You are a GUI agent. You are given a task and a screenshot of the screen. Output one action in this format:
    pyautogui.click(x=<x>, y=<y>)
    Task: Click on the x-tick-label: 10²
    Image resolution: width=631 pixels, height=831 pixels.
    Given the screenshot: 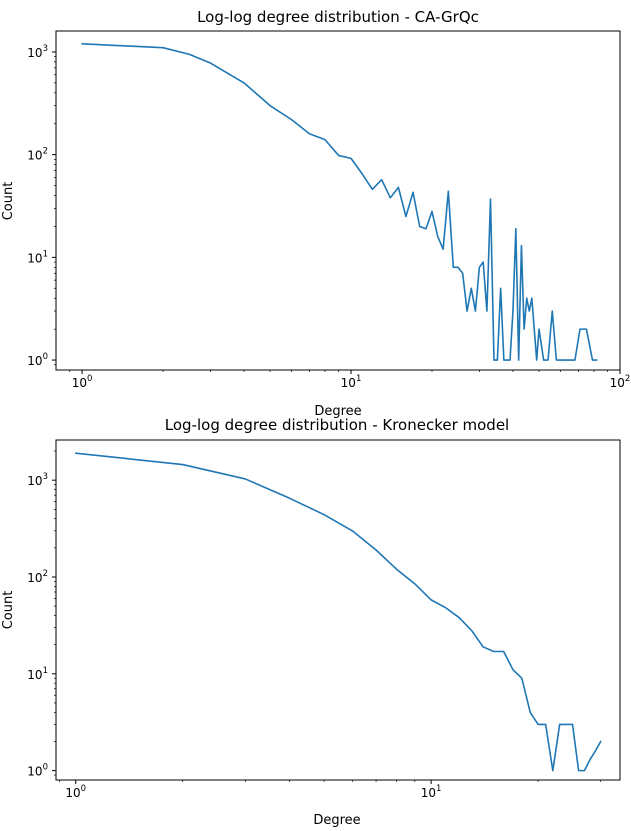 What is the action you would take?
    pyautogui.click(x=620, y=382)
    